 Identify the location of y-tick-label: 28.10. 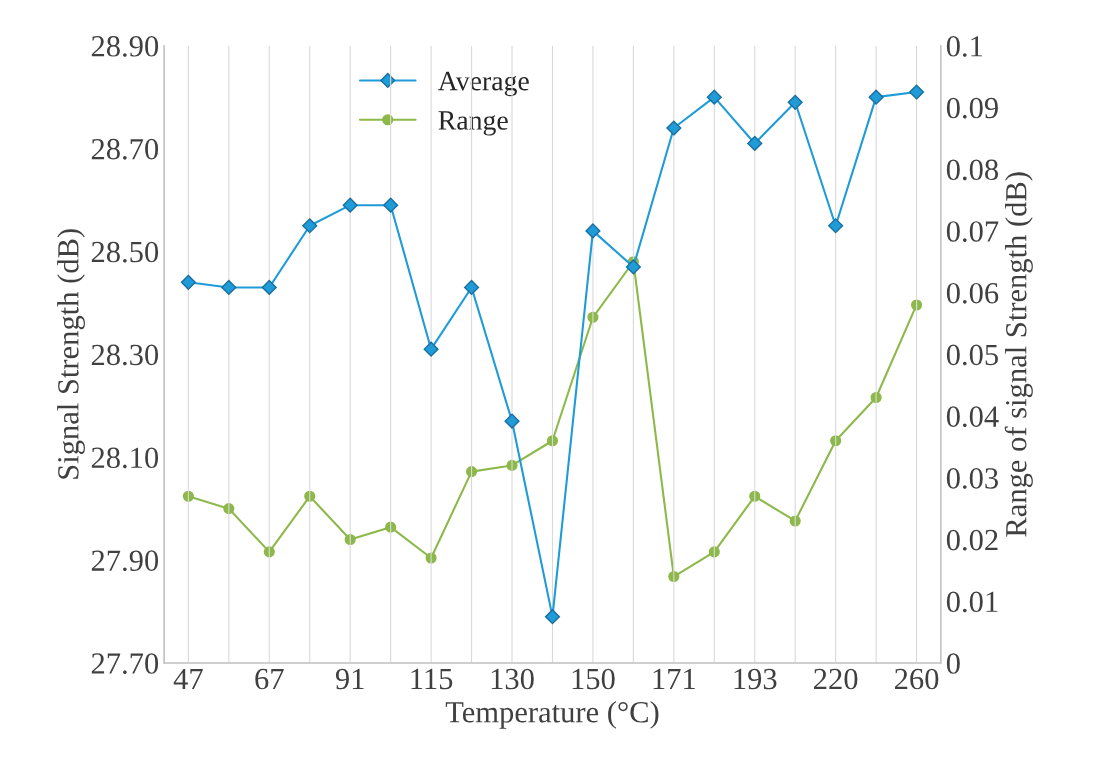
(125, 458).